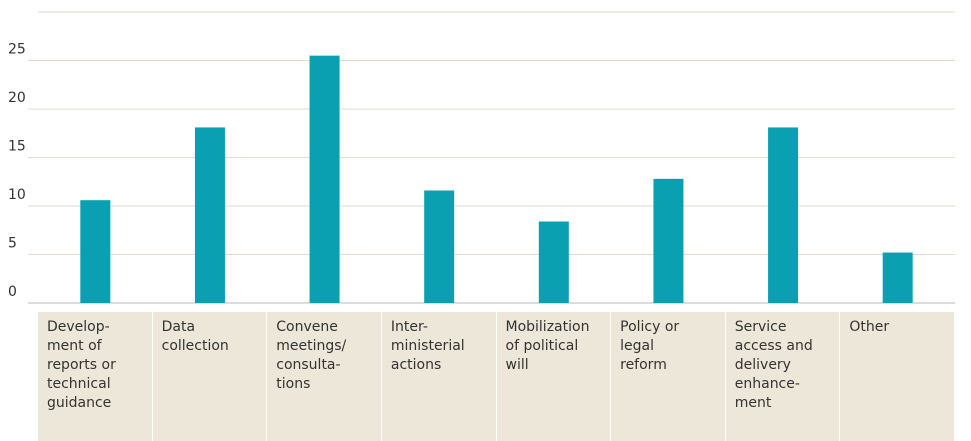  Describe the element at coordinates (668, 376) in the screenshot. I see `x-tick-label: Policy or legal reform` at that location.